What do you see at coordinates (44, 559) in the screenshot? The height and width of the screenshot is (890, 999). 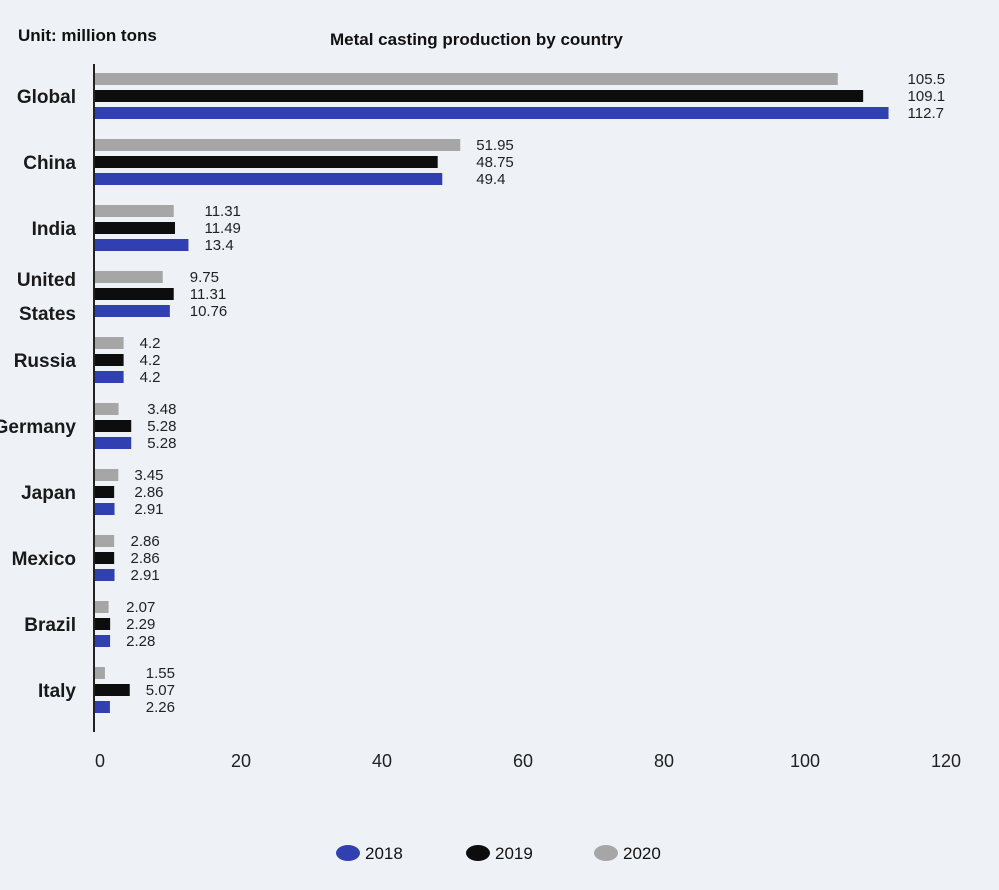 I see `category-label: Mexico` at bounding box center [44, 559].